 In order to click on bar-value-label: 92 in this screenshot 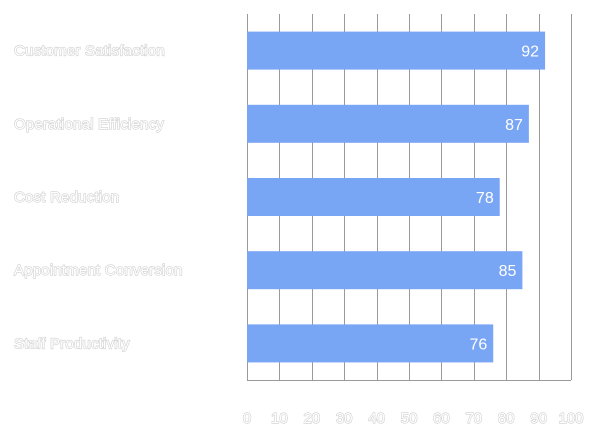, I will do `click(530, 52)`.